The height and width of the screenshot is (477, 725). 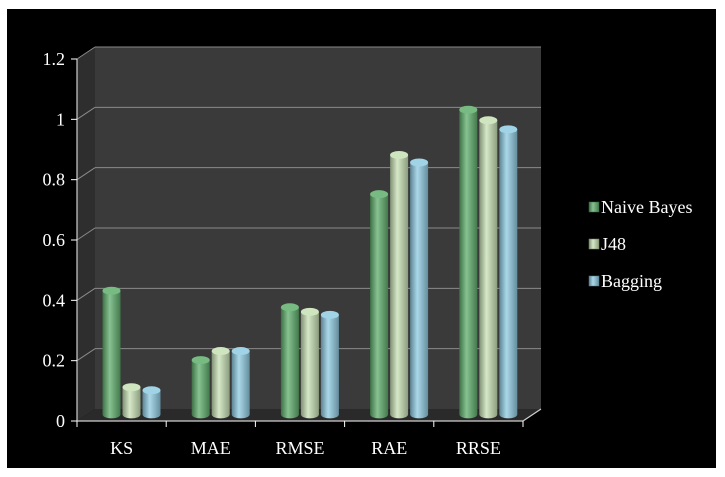 What do you see at coordinates (631, 281) in the screenshot?
I see `legend-label: Bagging` at bounding box center [631, 281].